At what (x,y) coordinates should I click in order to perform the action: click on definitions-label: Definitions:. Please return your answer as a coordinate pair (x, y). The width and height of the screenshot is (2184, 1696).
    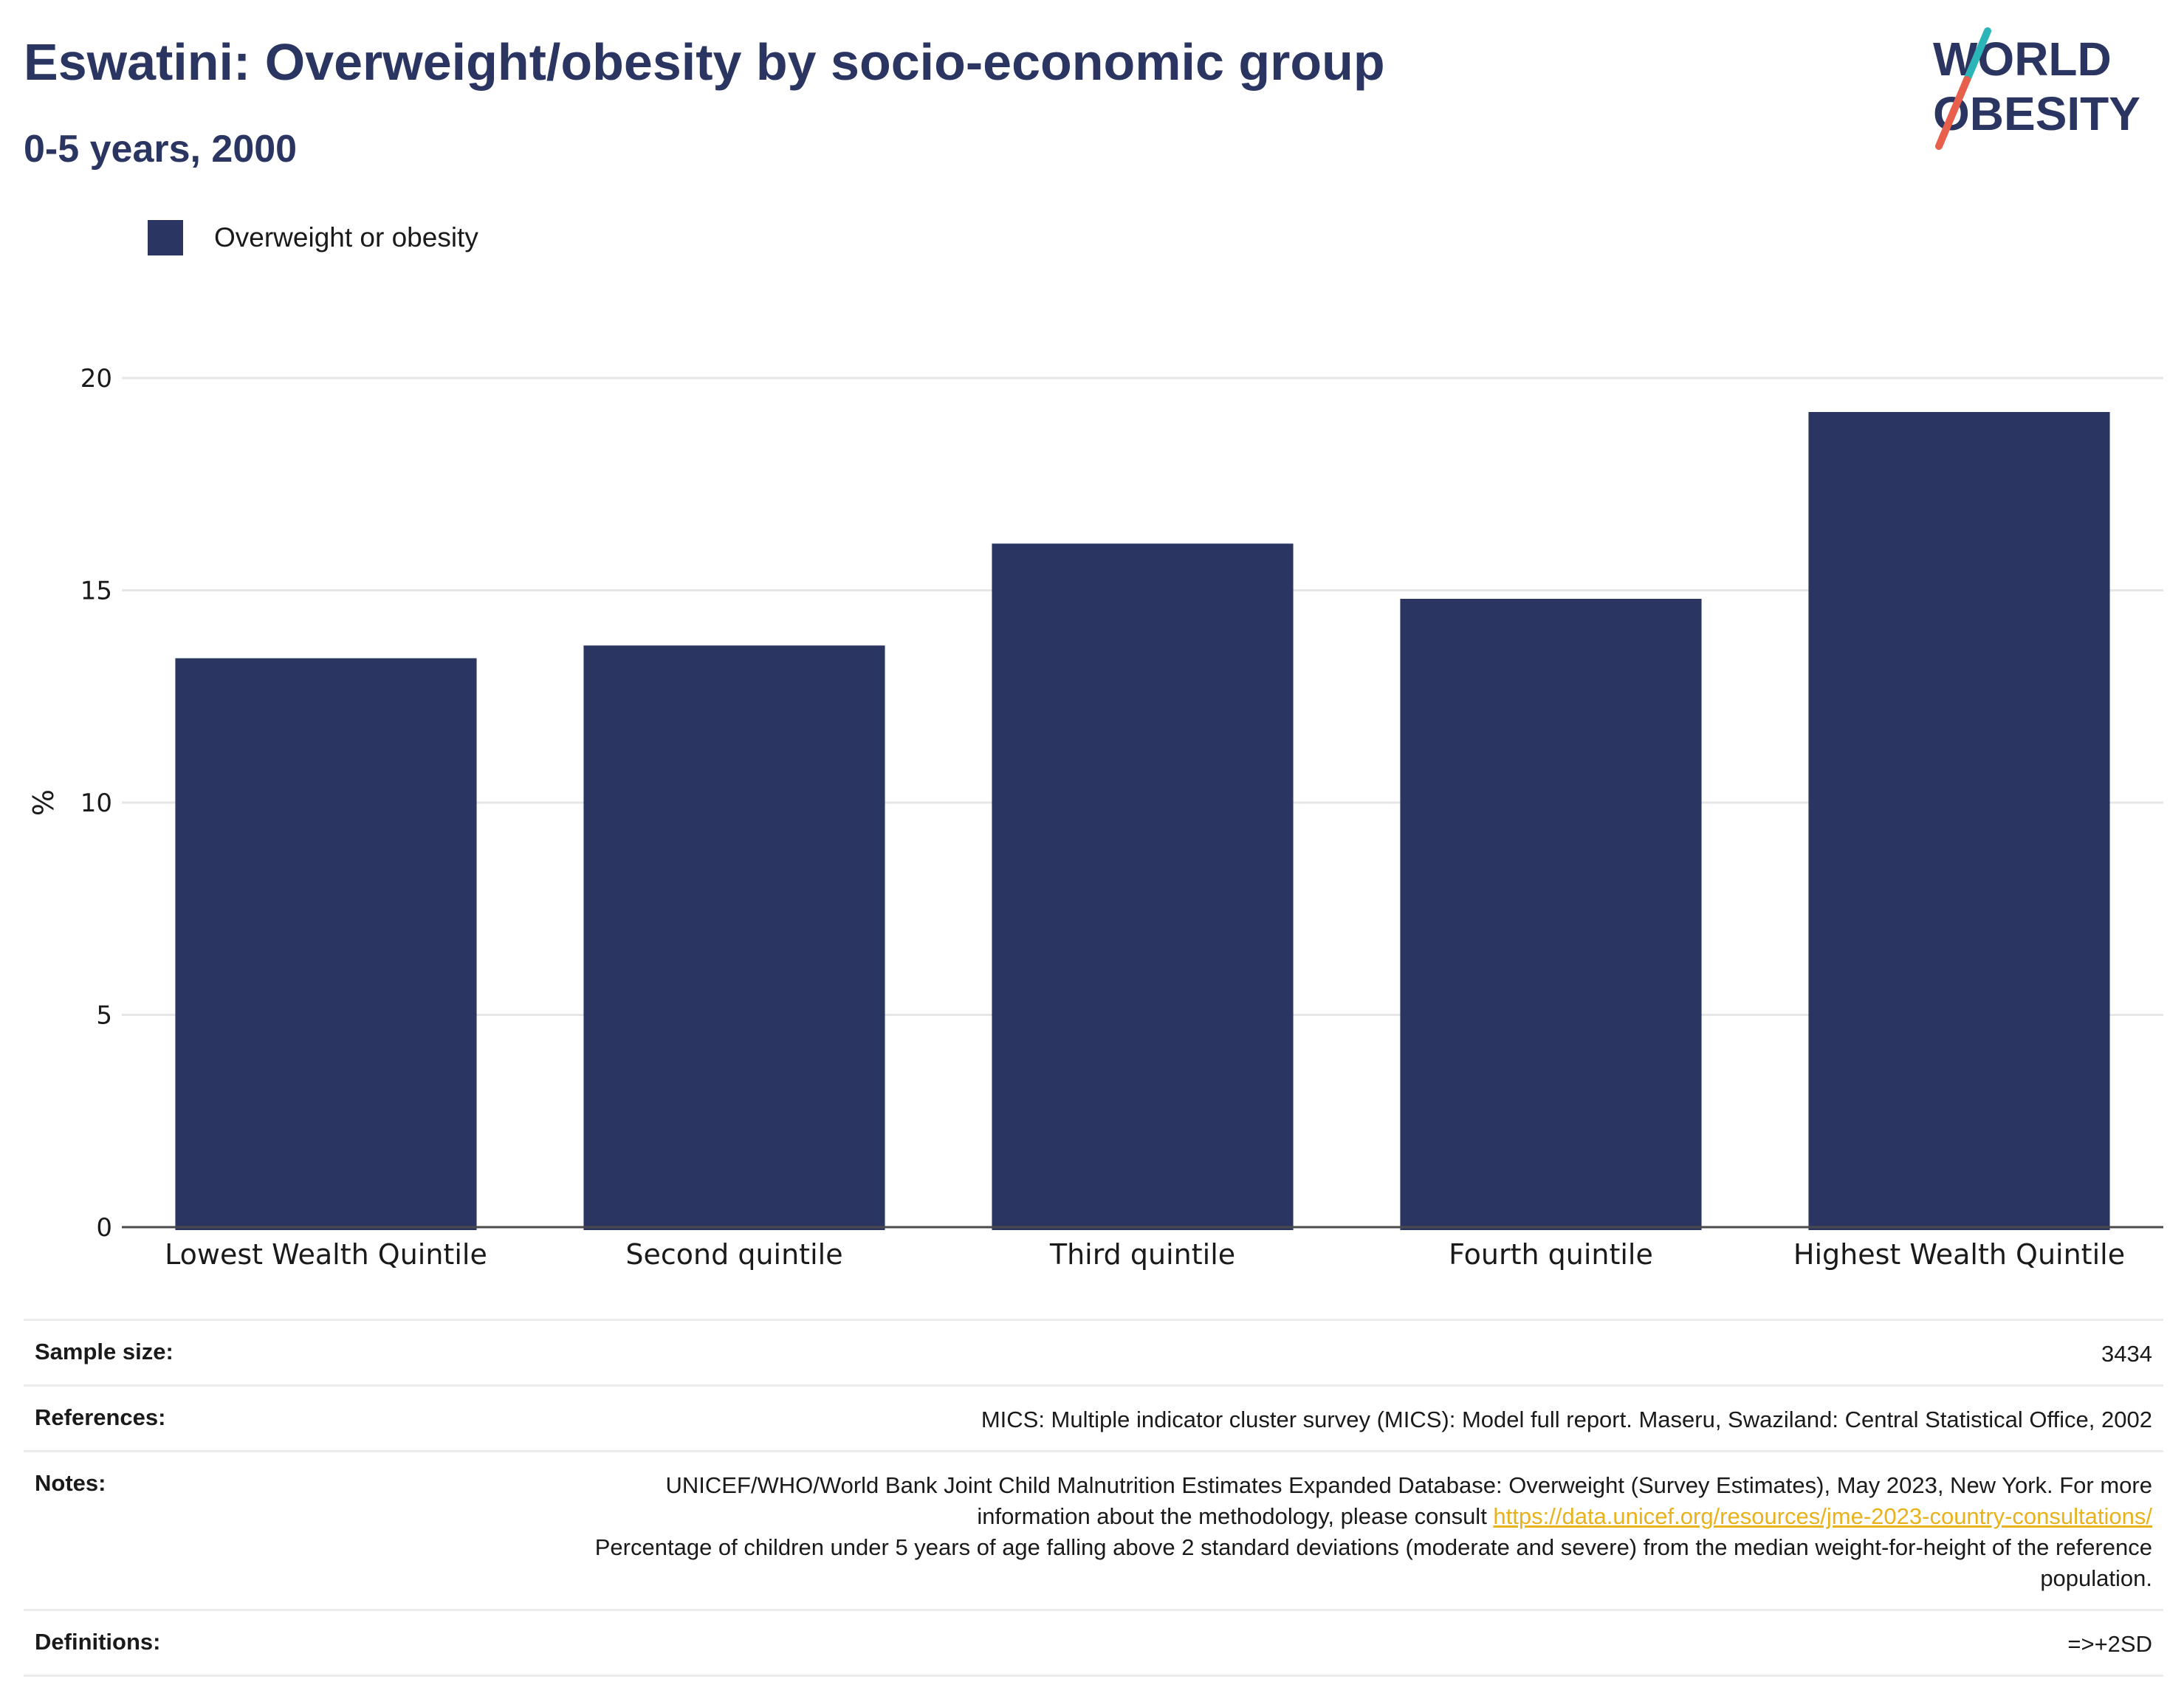
    Looking at the image, I should click on (98, 1642).